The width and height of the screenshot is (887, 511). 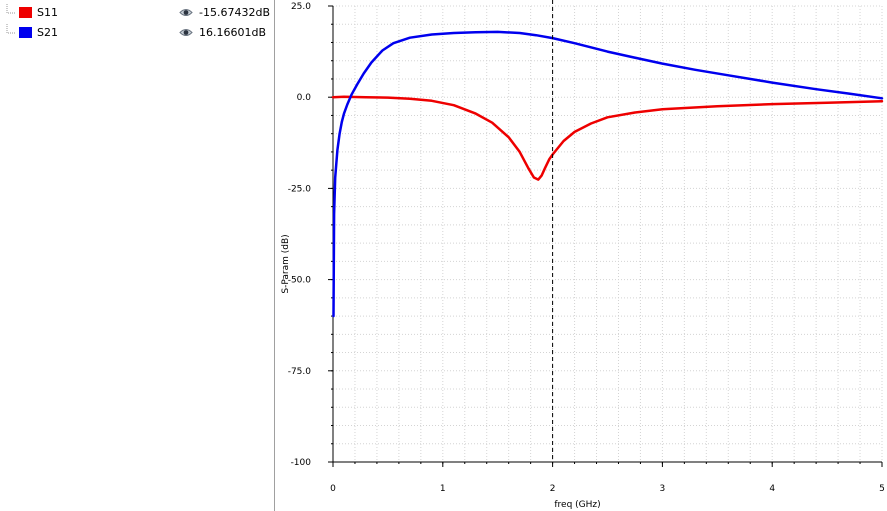 What do you see at coordinates (234, 12) in the screenshot?
I see `legend-value-s11: -15.67432dB` at bounding box center [234, 12].